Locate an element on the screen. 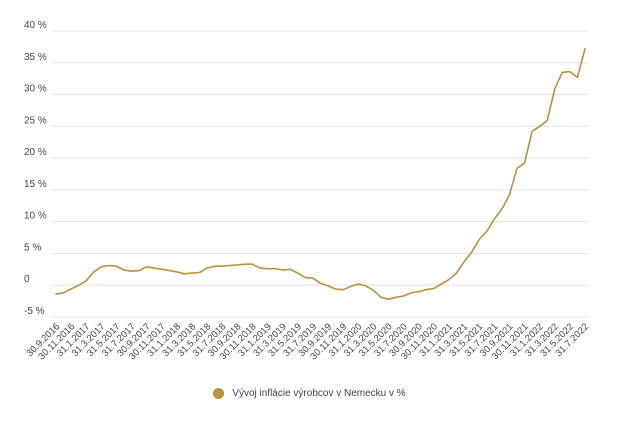  legend-label: Vývoj inflácie výrobcov v Nemecku v % is located at coordinates (319, 393).